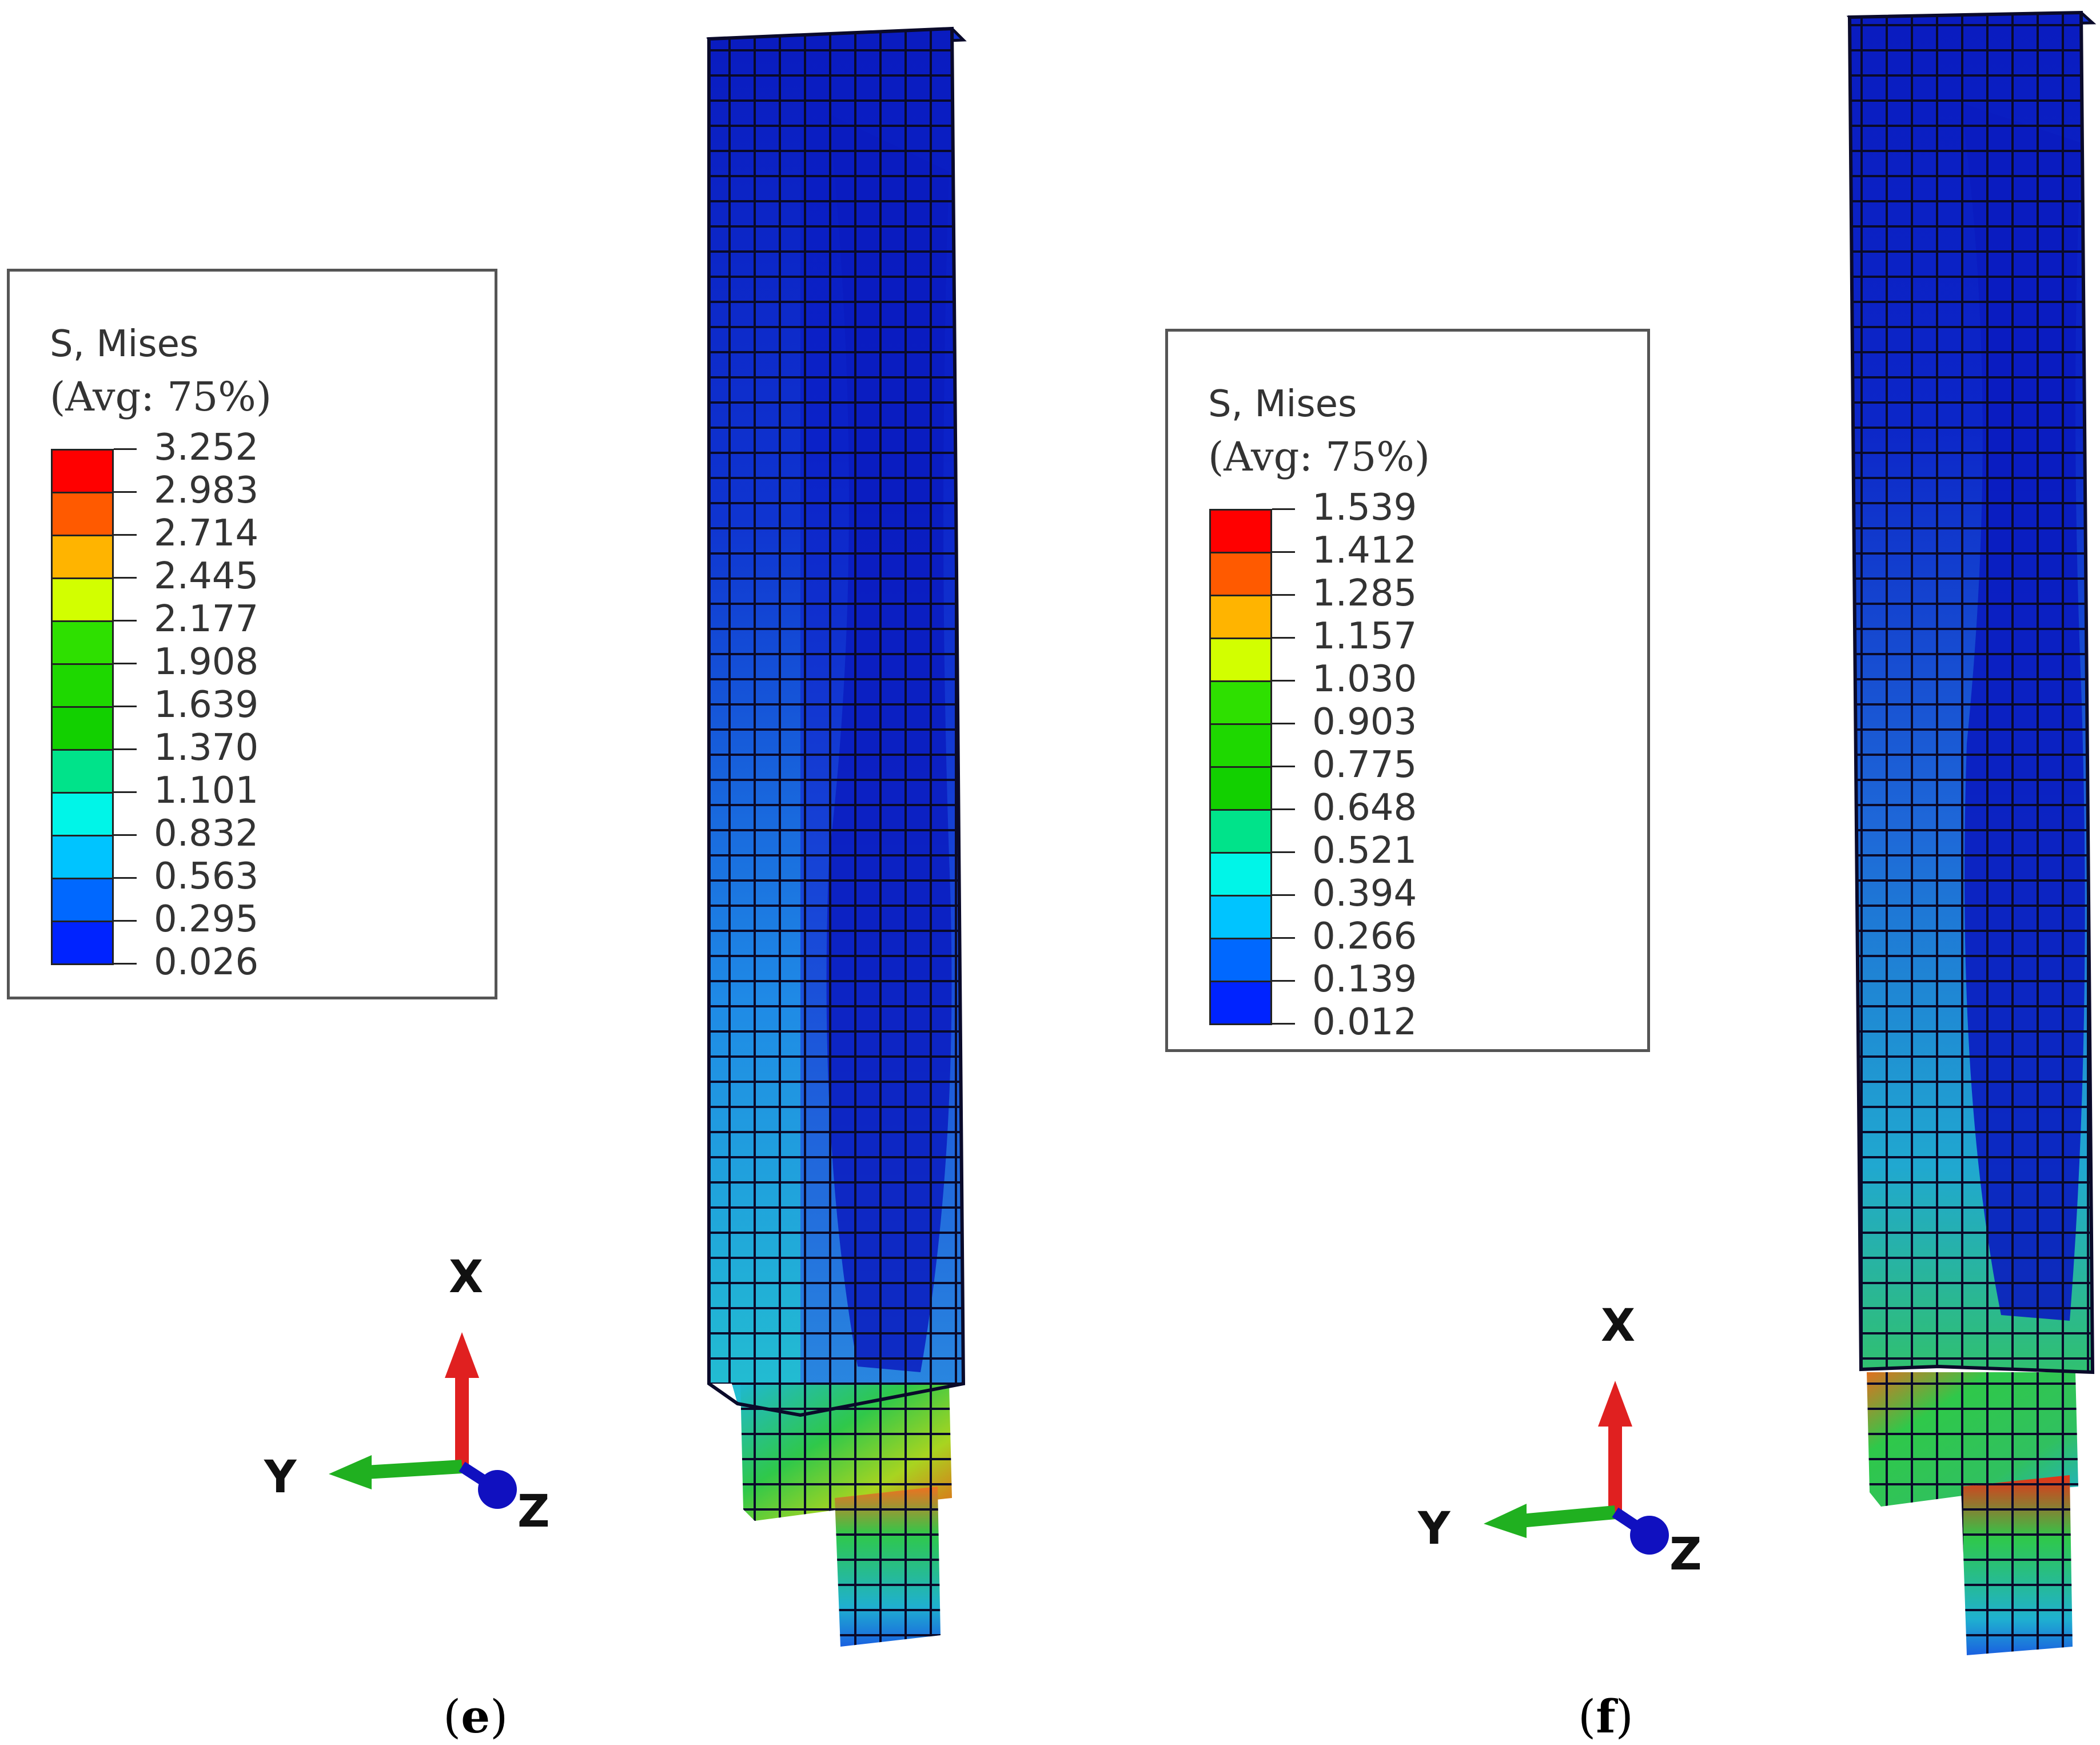 This screenshot has height=1745, width=2100. Describe the element at coordinates (1364, 1022) in the screenshot. I see `color-scale-label: 0.012` at that location.